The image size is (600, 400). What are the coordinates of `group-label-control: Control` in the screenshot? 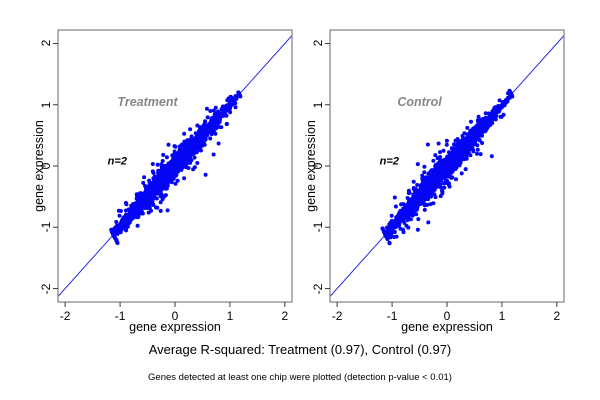 It's located at (419, 101).